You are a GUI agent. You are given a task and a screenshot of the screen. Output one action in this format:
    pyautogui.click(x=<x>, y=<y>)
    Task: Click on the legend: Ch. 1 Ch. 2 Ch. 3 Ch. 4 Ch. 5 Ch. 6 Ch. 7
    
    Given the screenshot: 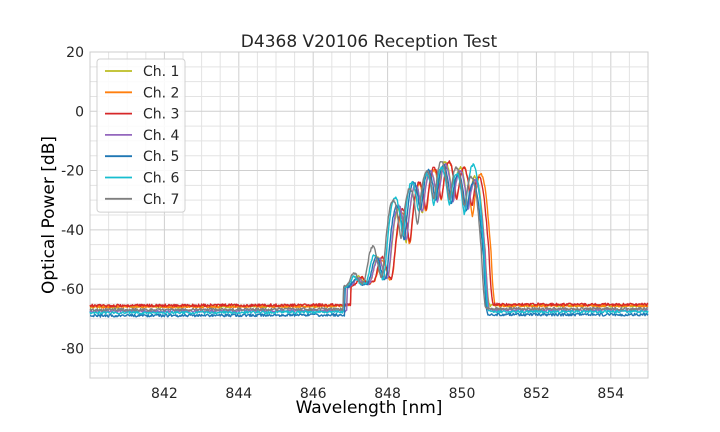 What is the action you would take?
    pyautogui.click(x=141, y=135)
    